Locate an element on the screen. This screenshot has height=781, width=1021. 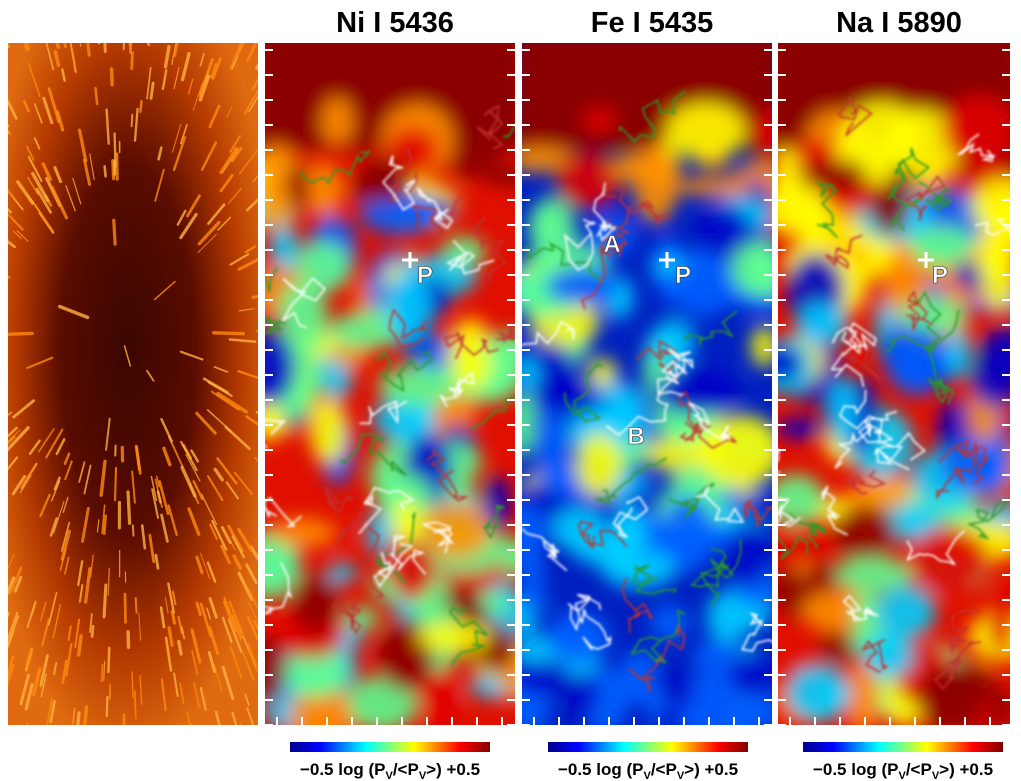
colorbar-text: −0.5 is located at coordinates (830, 769).